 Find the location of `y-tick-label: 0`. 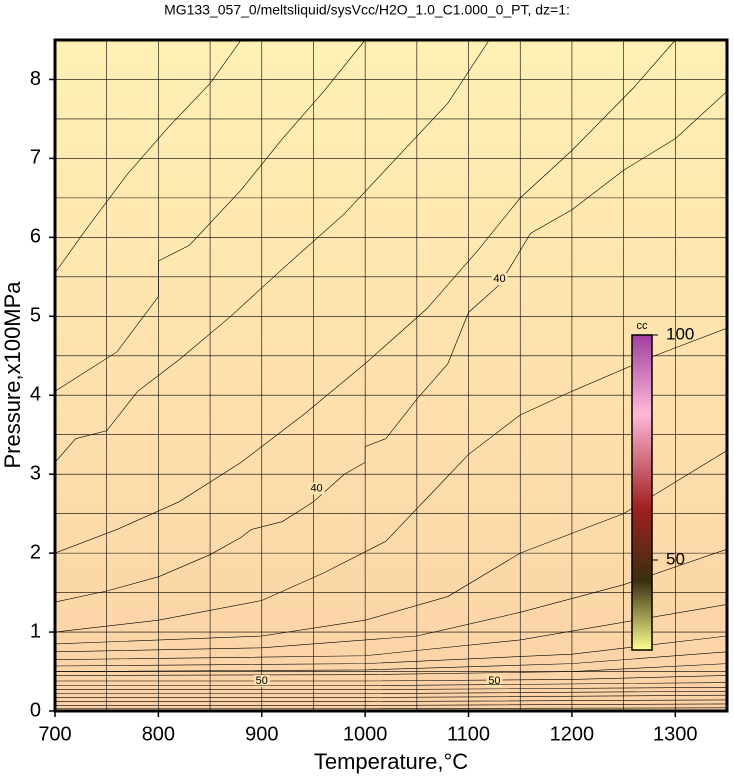

y-tick-label: 0 is located at coordinates (35, 710).